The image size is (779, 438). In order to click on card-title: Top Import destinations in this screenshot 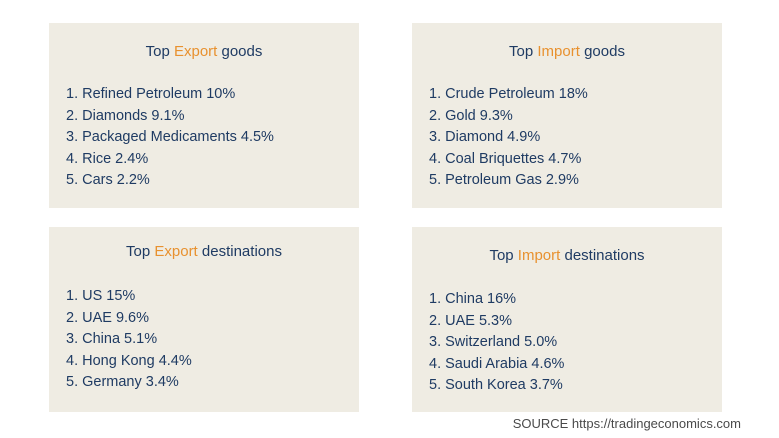, I will do `click(567, 255)`.